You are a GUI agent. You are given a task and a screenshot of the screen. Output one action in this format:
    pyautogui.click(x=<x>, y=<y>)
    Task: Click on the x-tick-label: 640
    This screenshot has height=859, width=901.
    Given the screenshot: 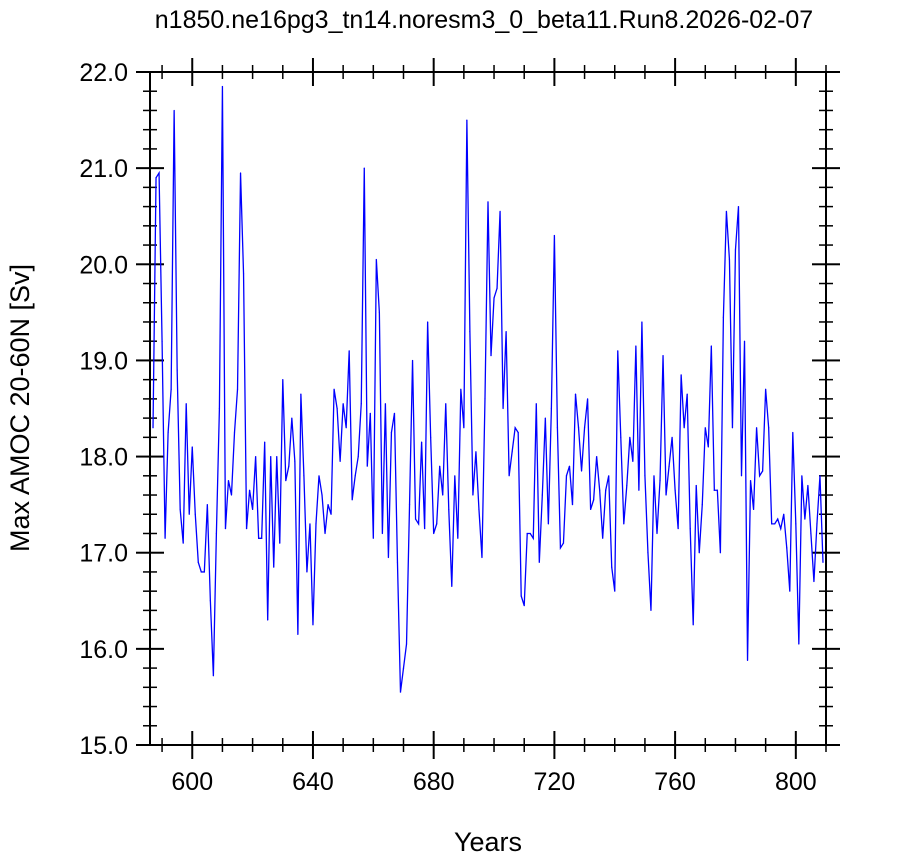 What is the action you would take?
    pyautogui.click(x=313, y=782)
    